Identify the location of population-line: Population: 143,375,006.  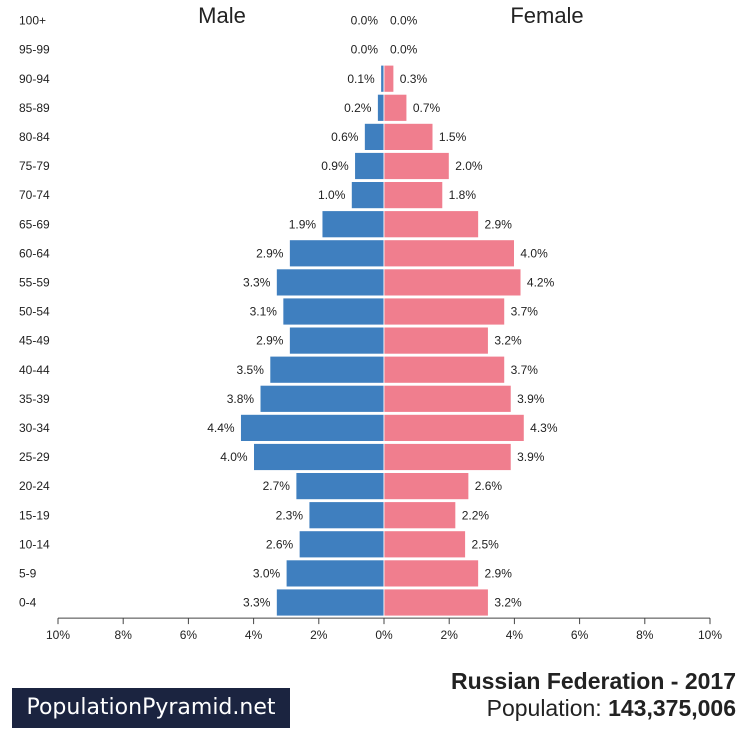
(611, 708).